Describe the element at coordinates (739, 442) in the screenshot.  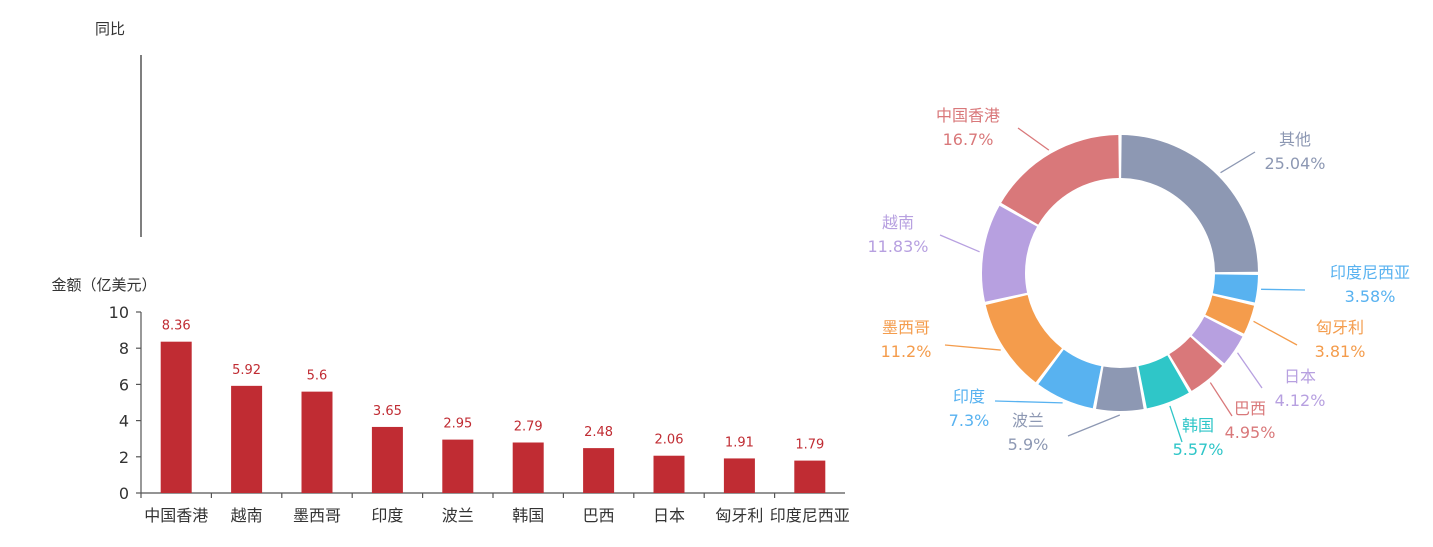
I see `bar-value-label: 1.91` at that location.